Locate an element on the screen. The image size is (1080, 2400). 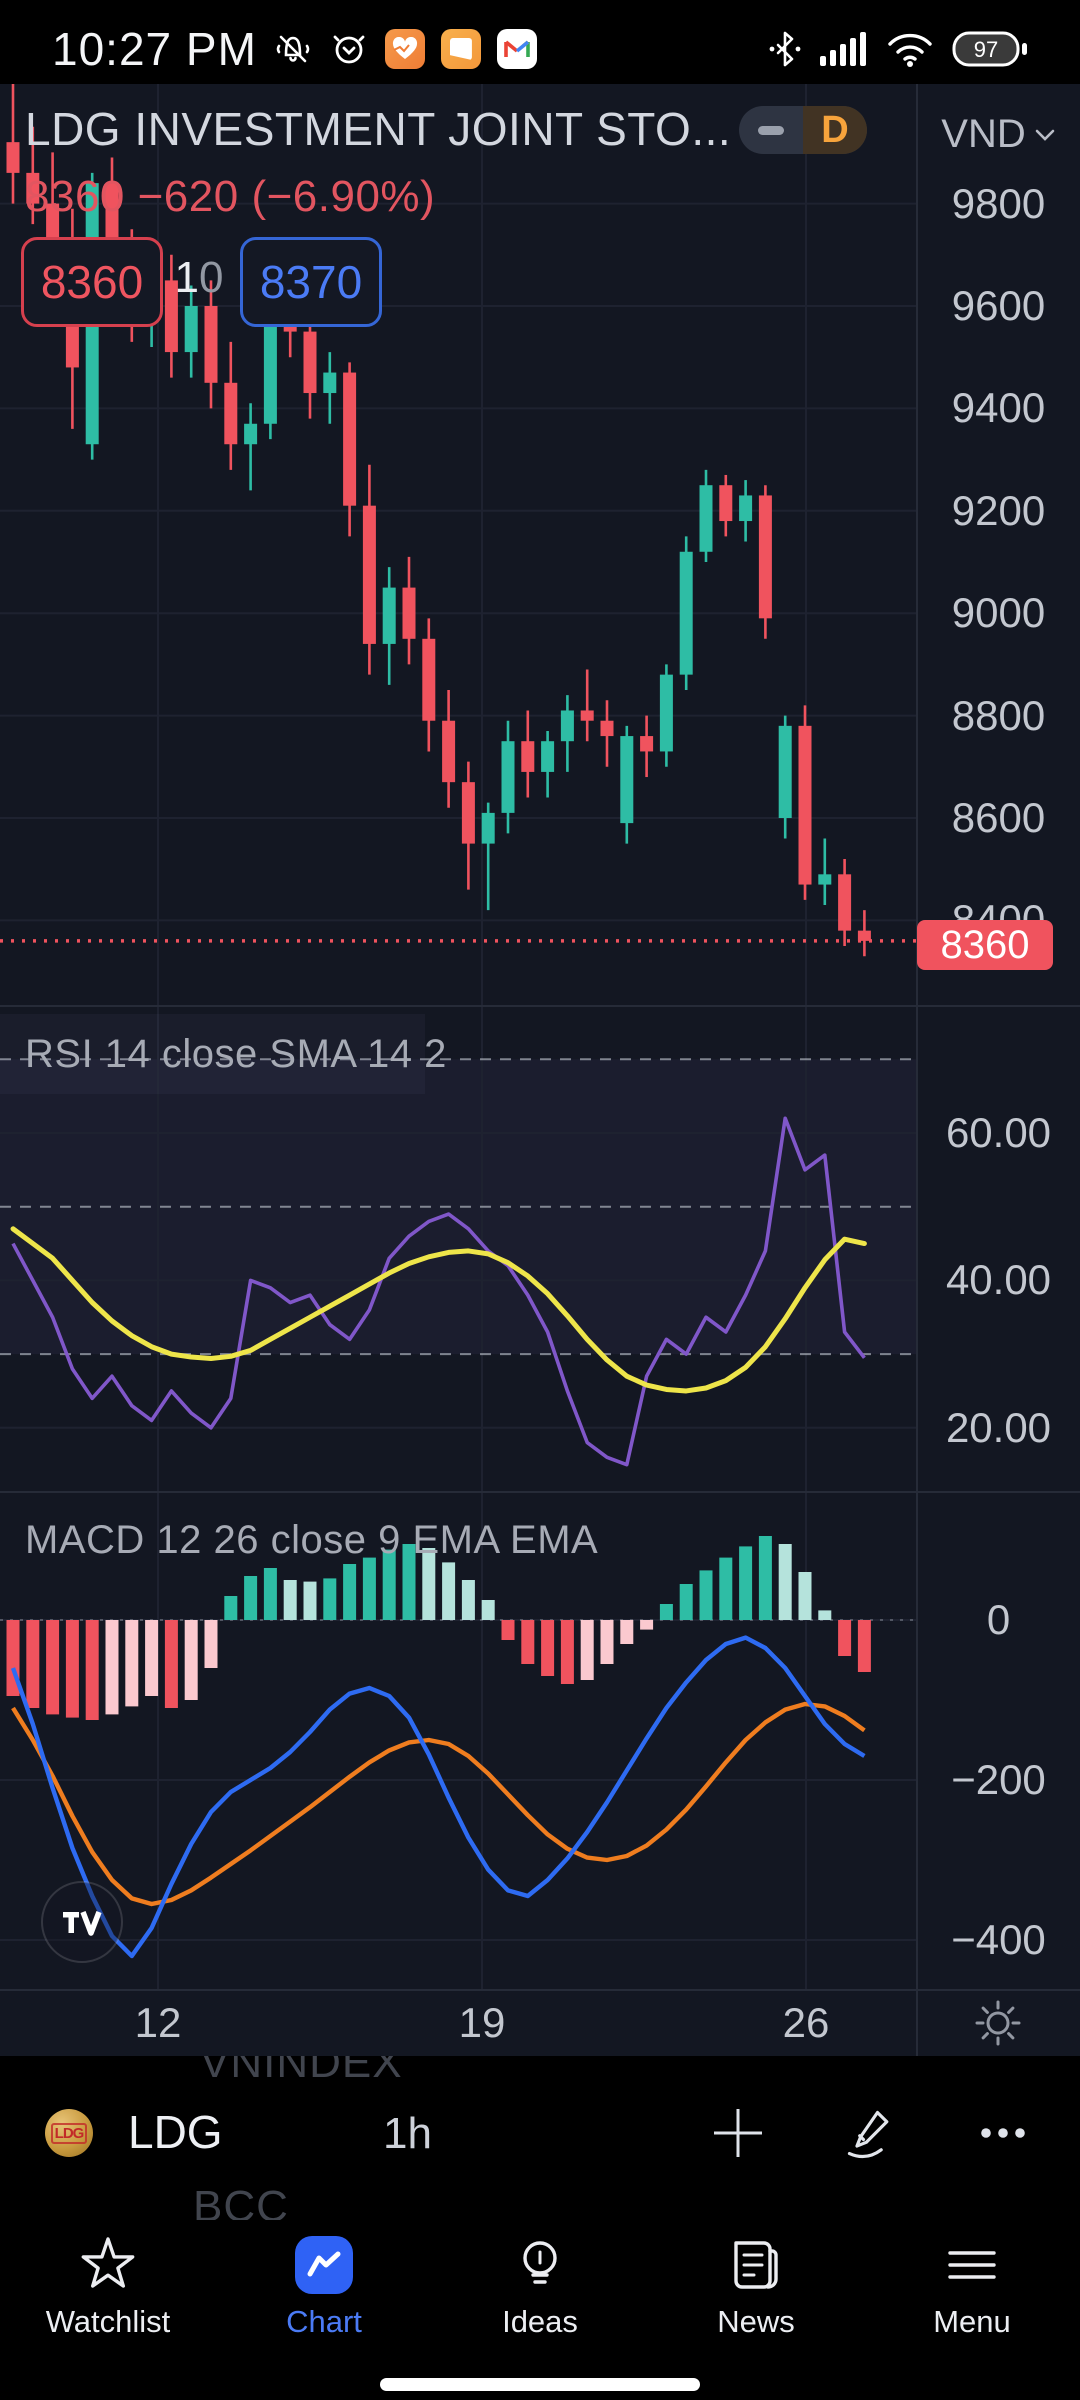
bottom-navigation: Watchlist Chart Ideas News Menu is located at coordinates (540, 2310).